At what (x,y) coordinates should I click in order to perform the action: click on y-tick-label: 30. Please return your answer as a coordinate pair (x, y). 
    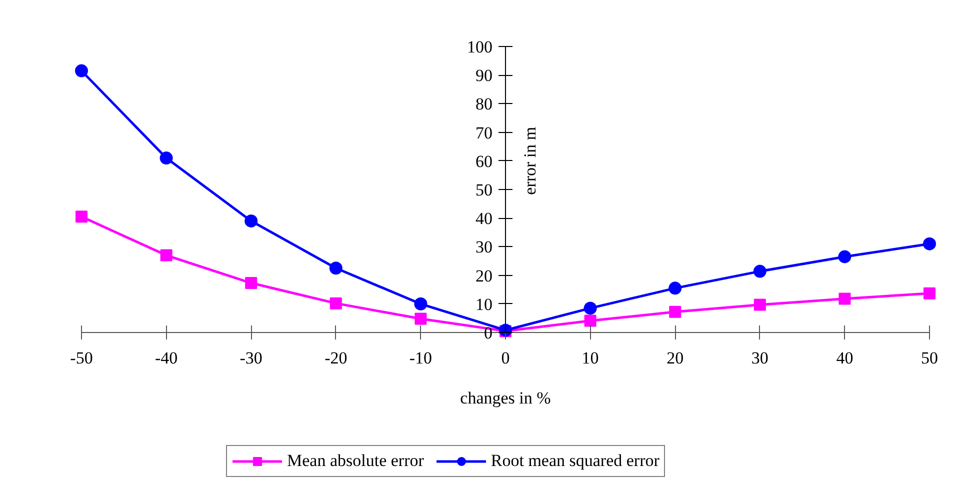
    Looking at the image, I should click on (484, 247).